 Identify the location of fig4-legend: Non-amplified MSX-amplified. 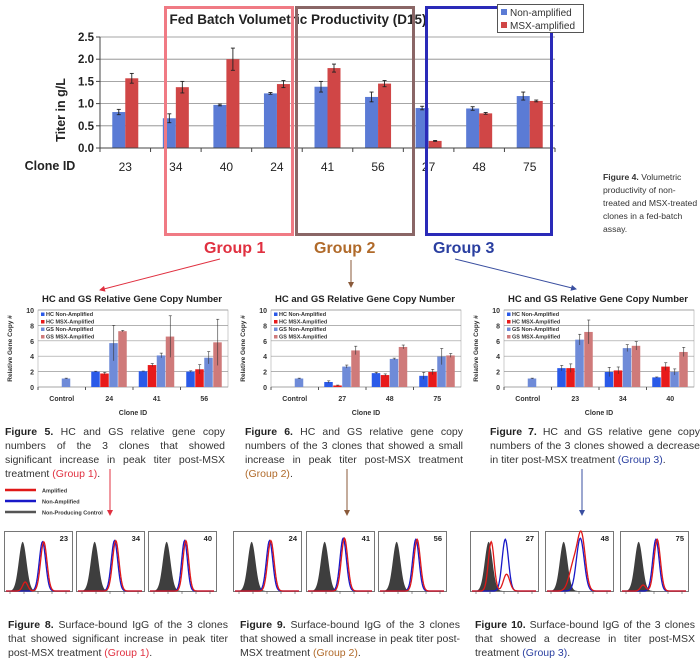
(540, 18).